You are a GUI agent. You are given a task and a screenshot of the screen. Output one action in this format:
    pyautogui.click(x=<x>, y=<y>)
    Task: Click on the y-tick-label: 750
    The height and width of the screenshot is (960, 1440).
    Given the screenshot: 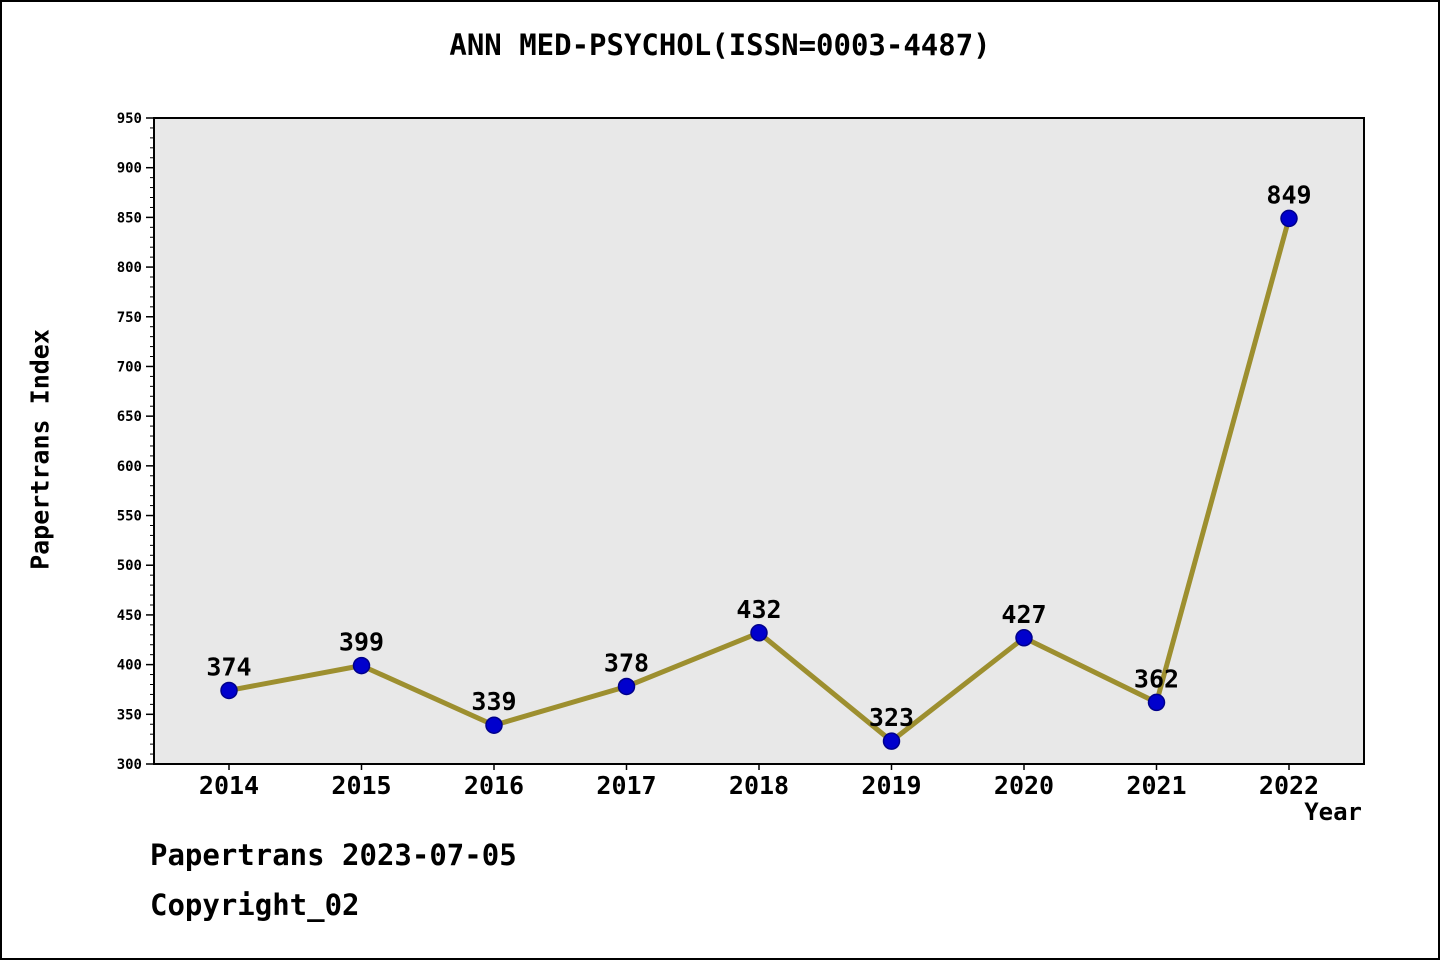 What is the action you would take?
    pyautogui.click(x=129, y=318)
    